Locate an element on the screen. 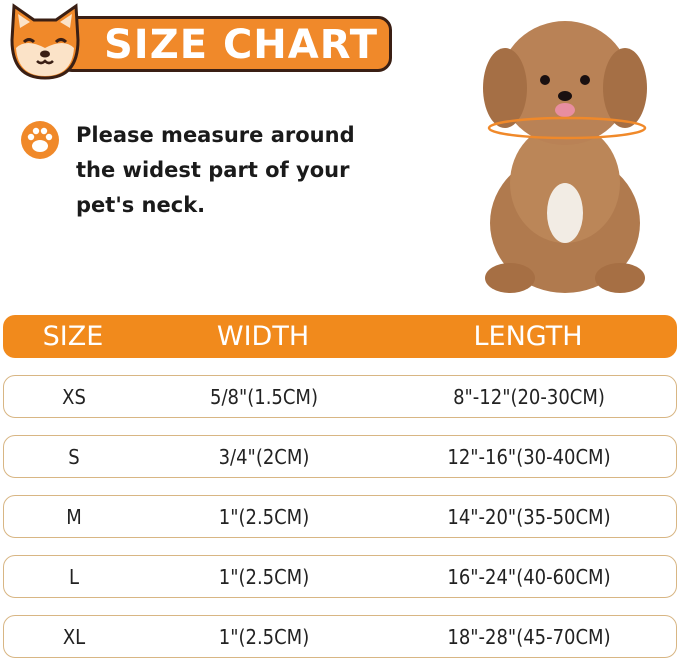 The height and width of the screenshot is (661, 679). page-title: SIZE CHART is located at coordinates (241, 45).